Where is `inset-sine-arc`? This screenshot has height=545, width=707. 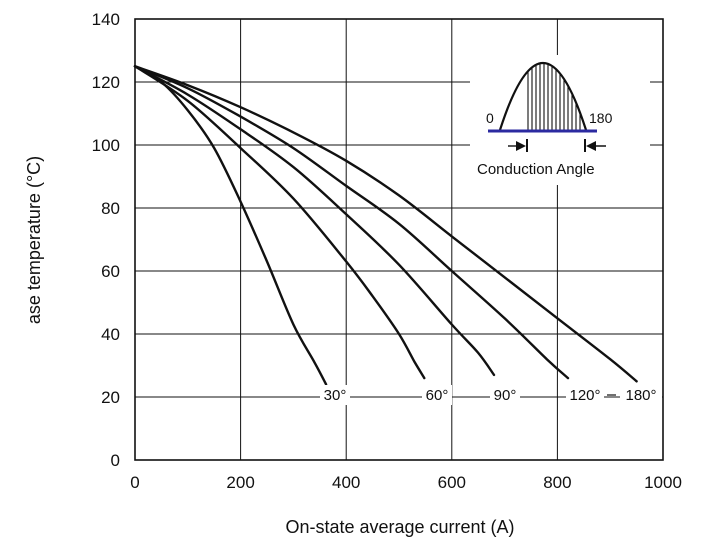
inset-sine-arc is located at coordinates (543, 96).